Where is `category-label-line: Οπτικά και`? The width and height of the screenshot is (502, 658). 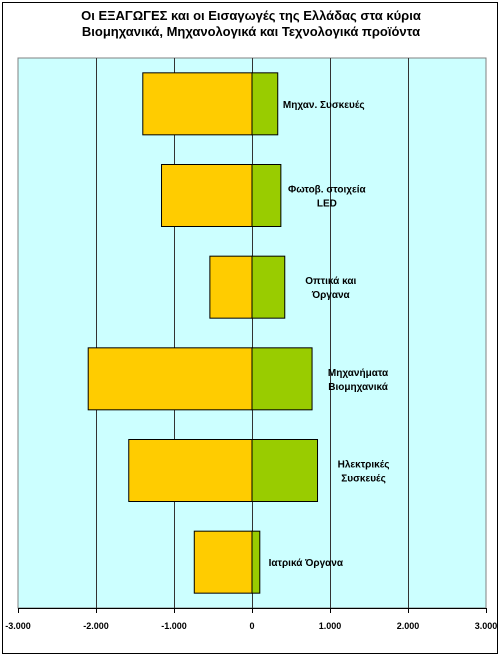 category-label-line: Οπτικά και is located at coordinates (330, 281).